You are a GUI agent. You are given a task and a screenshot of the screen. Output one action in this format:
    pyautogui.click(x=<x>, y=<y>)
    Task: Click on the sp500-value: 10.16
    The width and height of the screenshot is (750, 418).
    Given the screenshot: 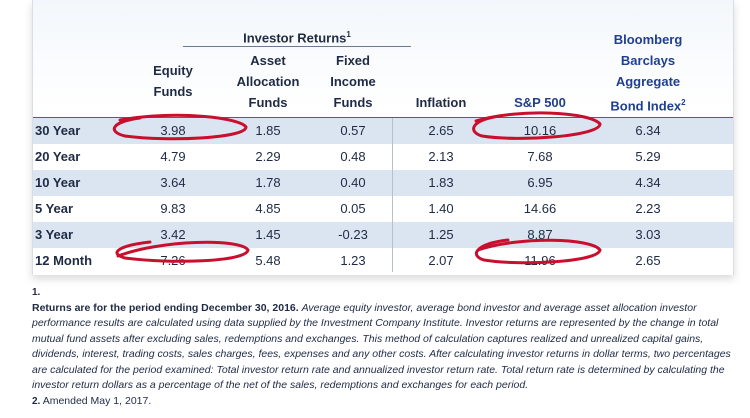 What is the action you would take?
    pyautogui.click(x=540, y=130)
    